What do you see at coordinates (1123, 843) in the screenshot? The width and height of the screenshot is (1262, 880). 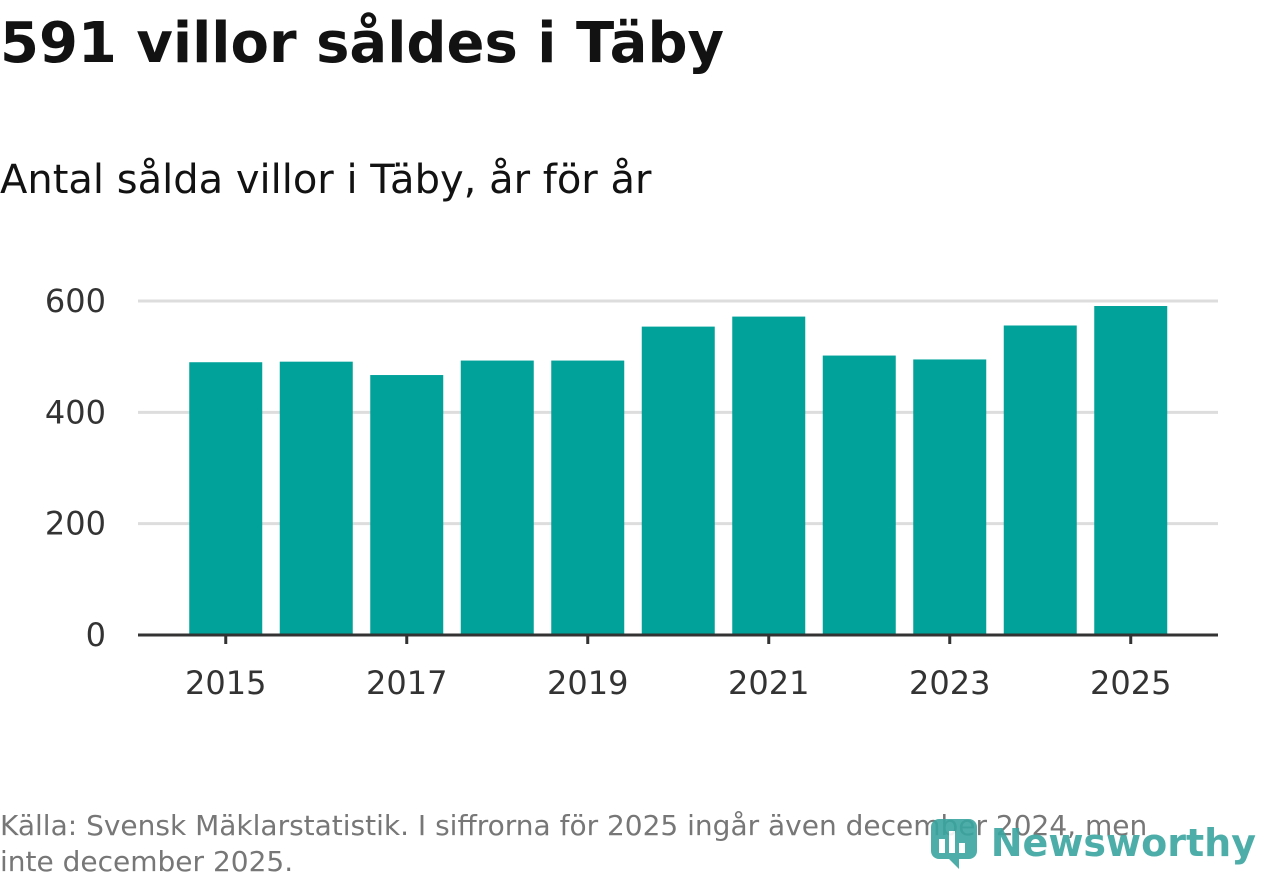 I see `brand-name: Newsworthy` at bounding box center [1123, 843].